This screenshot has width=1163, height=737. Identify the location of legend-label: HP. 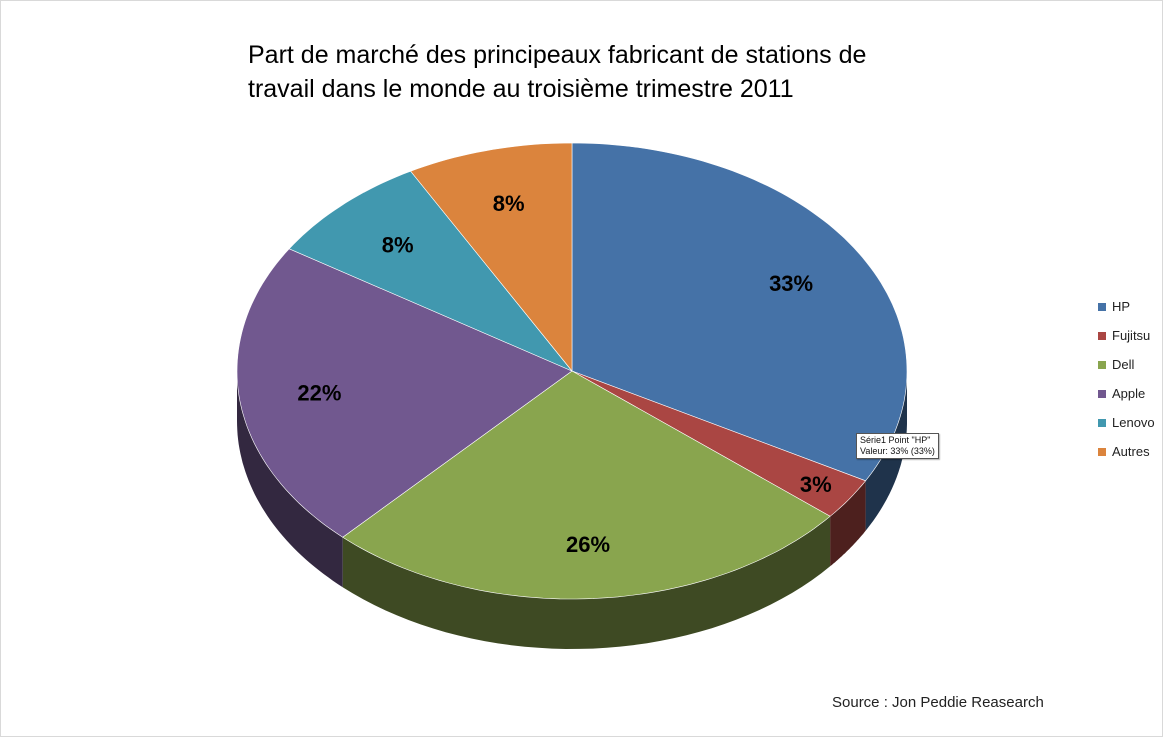
(1121, 306).